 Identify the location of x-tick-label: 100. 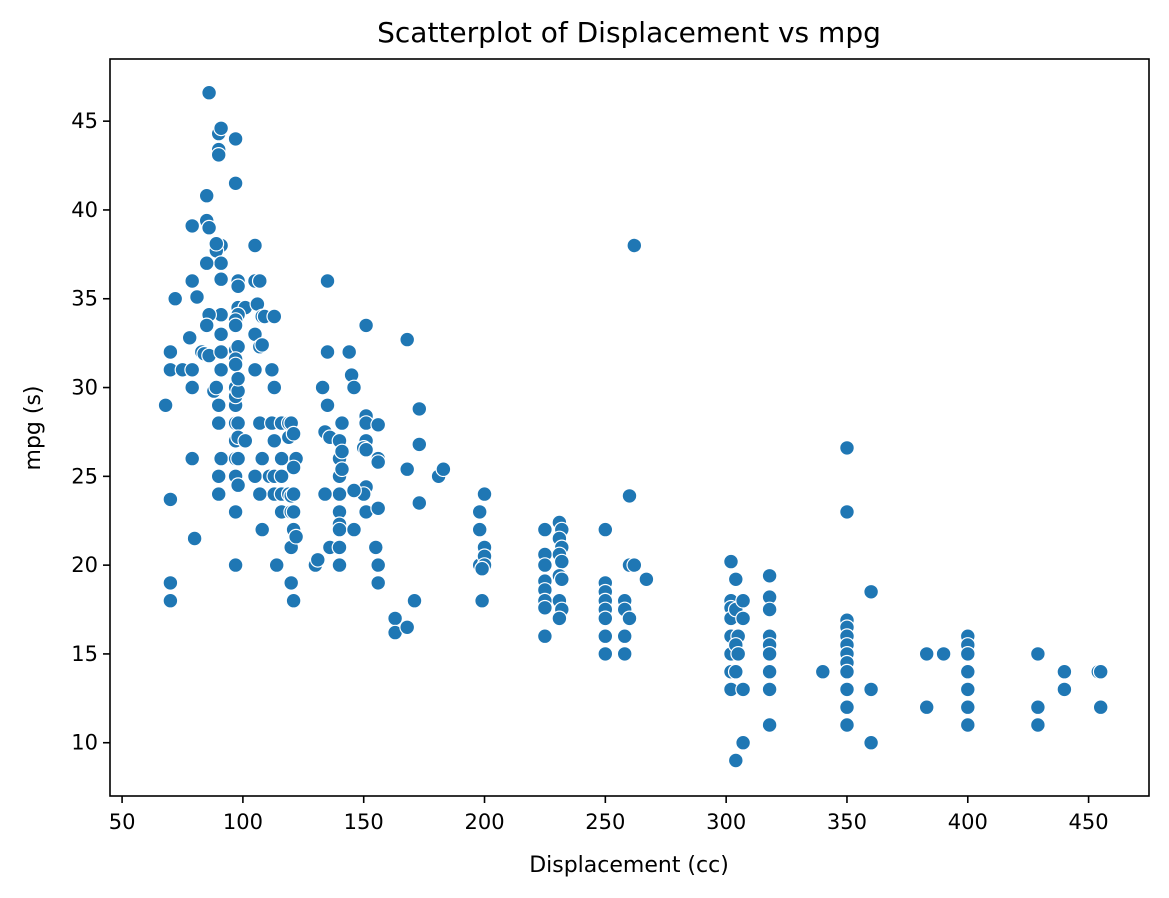
(243, 822).